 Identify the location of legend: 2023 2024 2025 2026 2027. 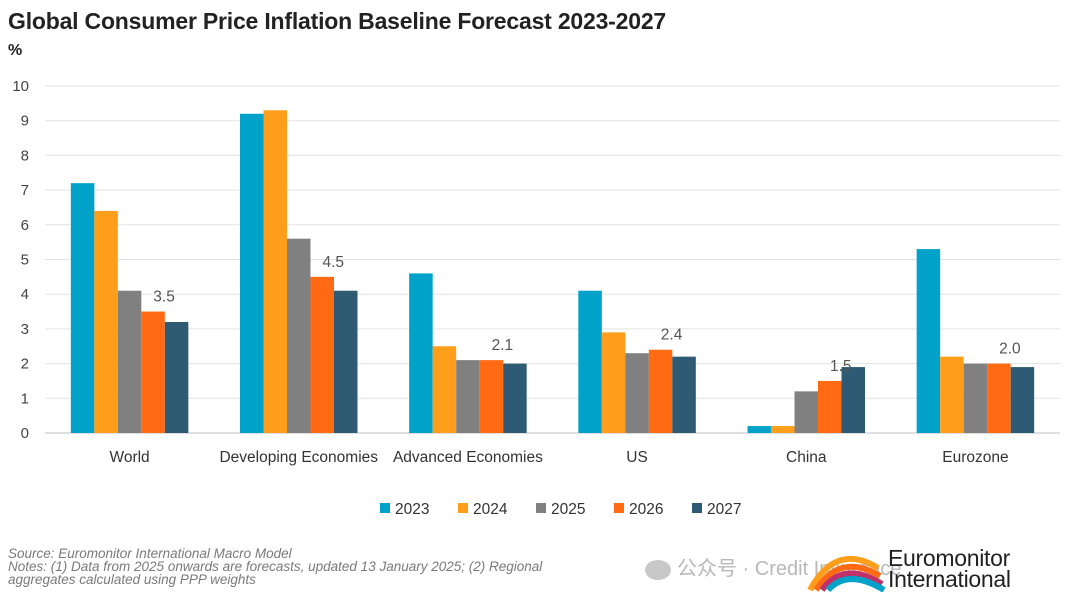
(560, 509).